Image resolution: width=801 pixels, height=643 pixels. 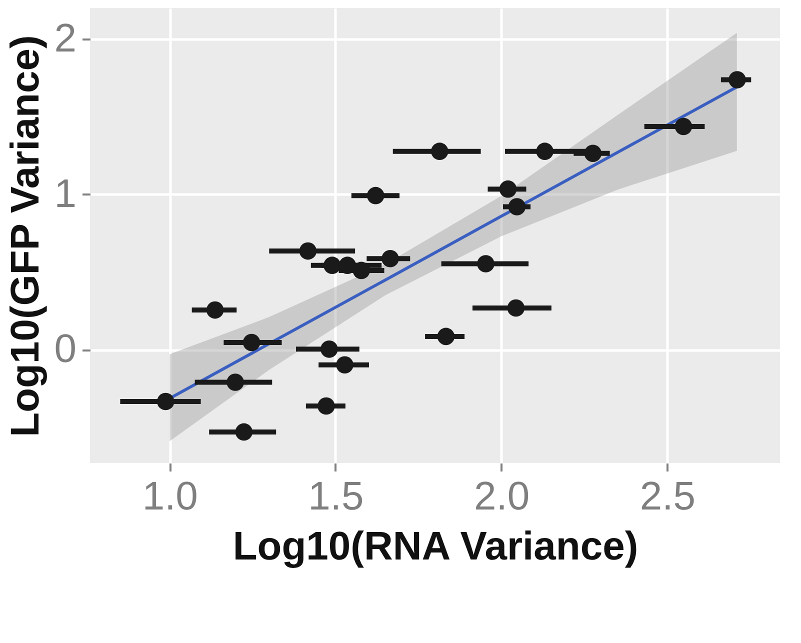 I want to click on y-tick-label: 2, so click(x=65, y=38).